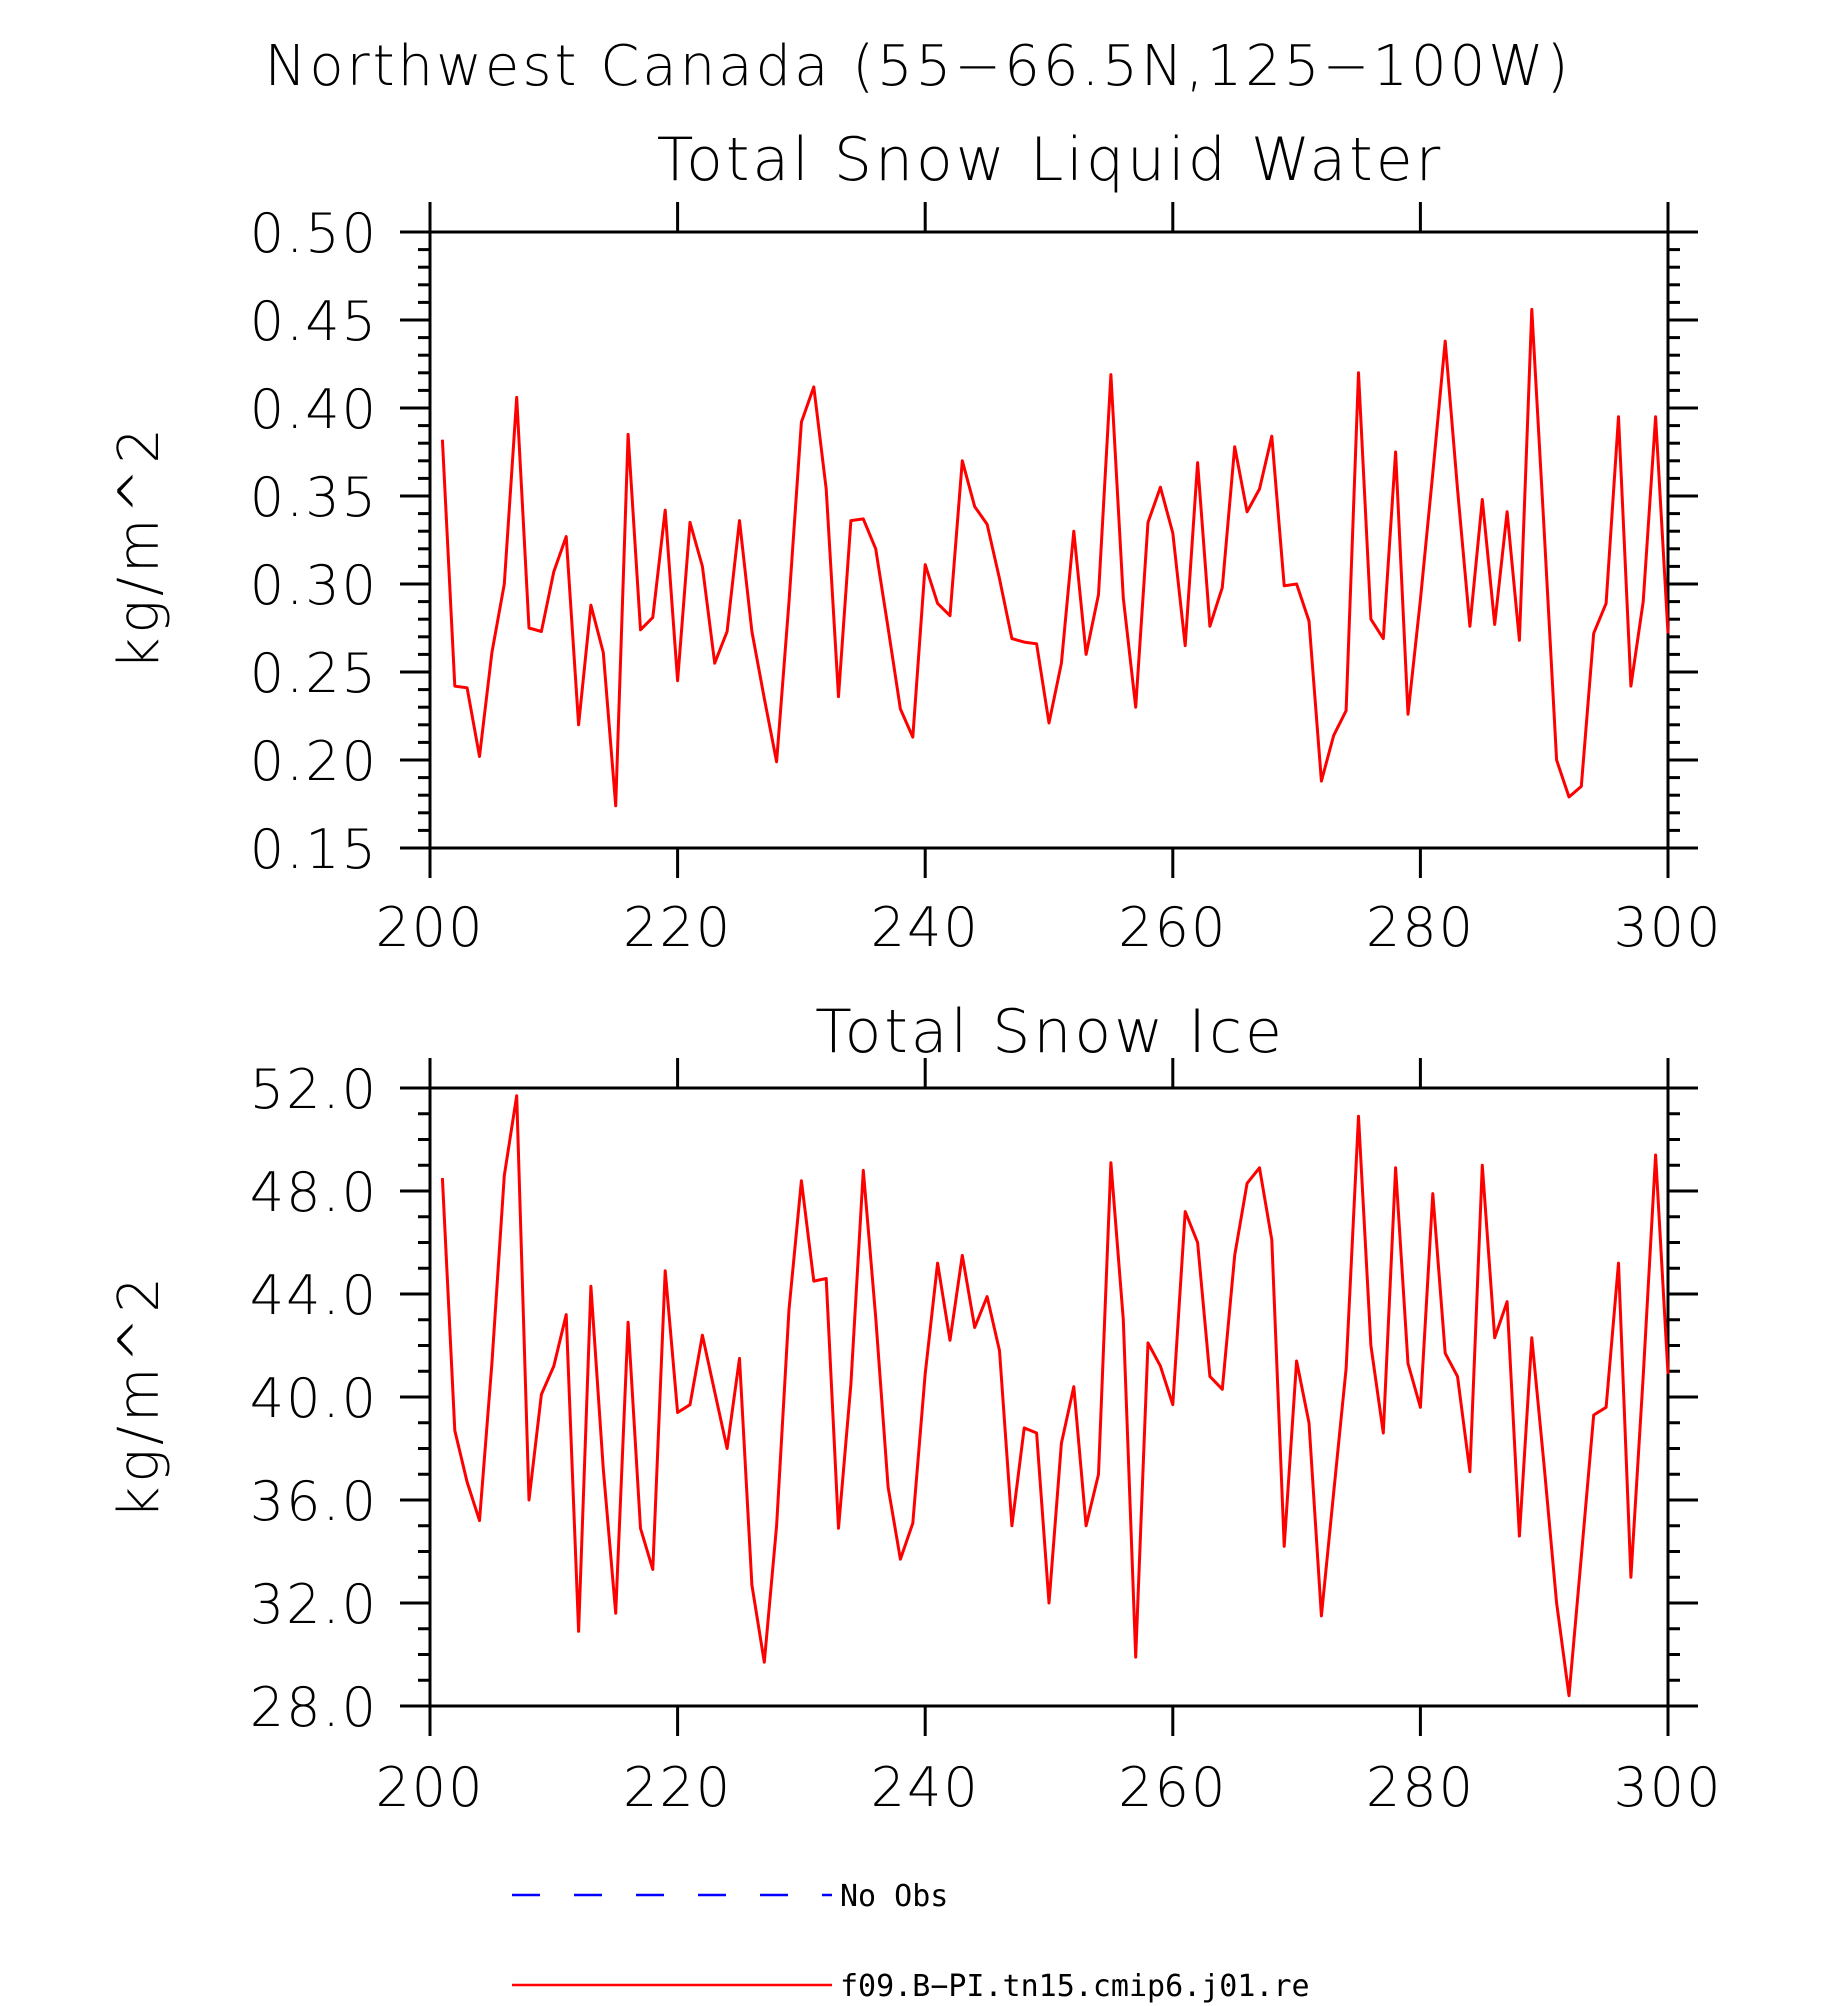 The width and height of the screenshot is (1836, 2006). Describe the element at coordinates (314, 1398) in the screenshot. I see `y-tick-label: 40.0` at that location.